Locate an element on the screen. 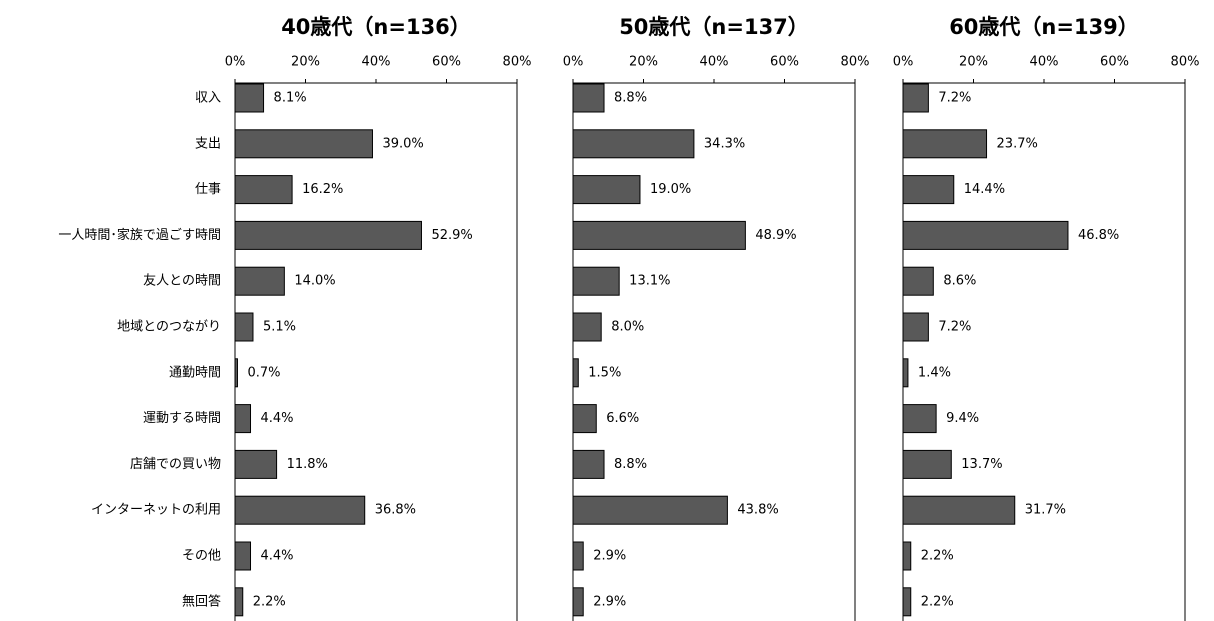 The height and width of the screenshot is (621, 1214). y-tick-label: 店舗での買い物 is located at coordinates (175, 464).